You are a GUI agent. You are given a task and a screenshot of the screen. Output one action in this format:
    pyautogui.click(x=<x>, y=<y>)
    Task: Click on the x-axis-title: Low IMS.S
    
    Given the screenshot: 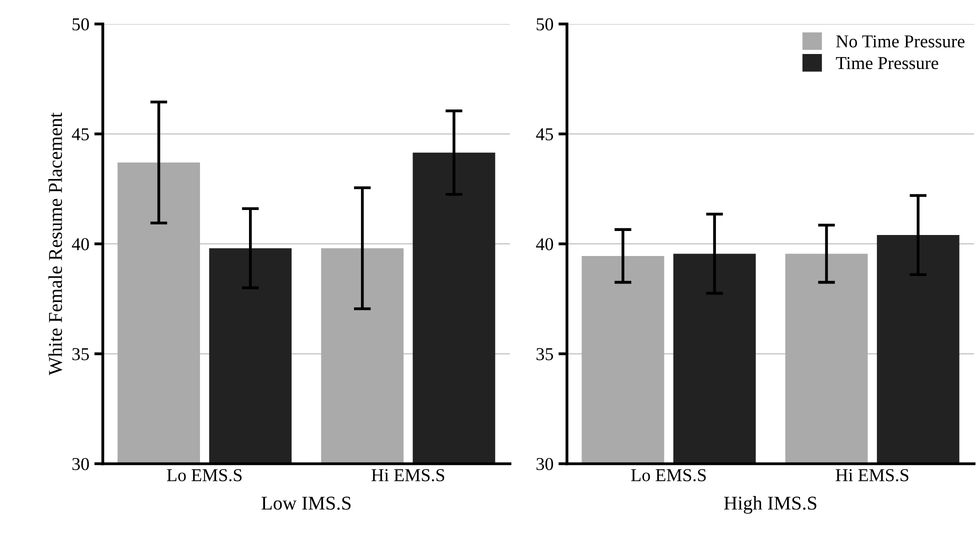 What is the action you would take?
    pyautogui.click(x=306, y=503)
    